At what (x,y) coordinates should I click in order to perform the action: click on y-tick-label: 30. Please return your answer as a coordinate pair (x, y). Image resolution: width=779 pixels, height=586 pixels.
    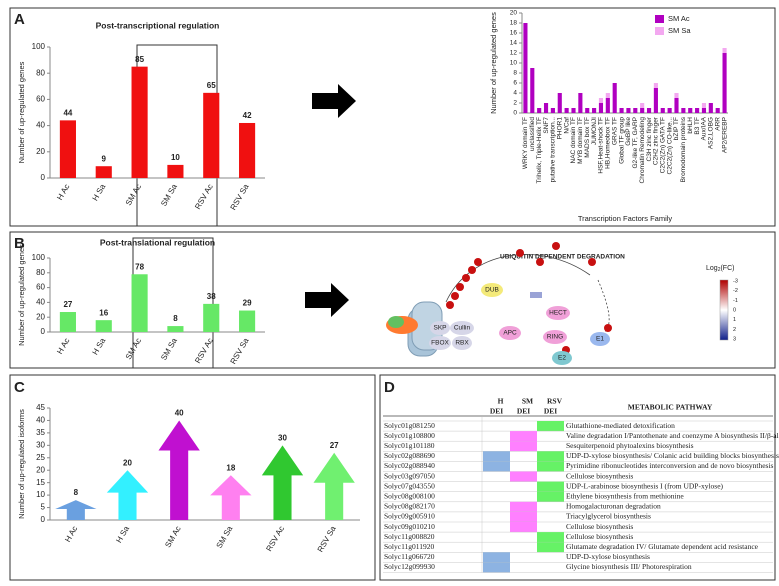
    Looking at the image, I should click on (40, 444).